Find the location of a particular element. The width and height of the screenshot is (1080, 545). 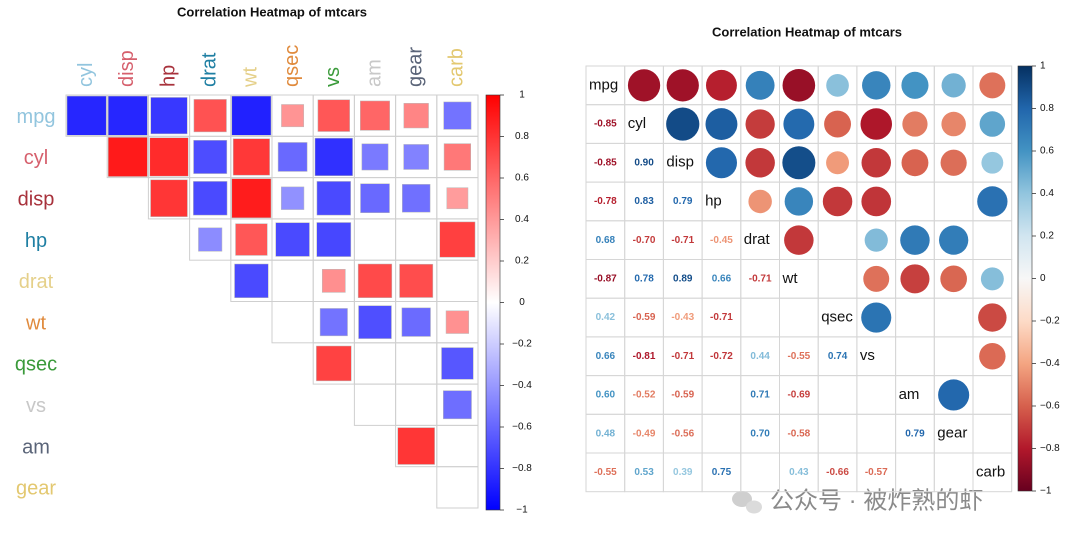

value-label: -0.85 is located at coordinates (605, 162).